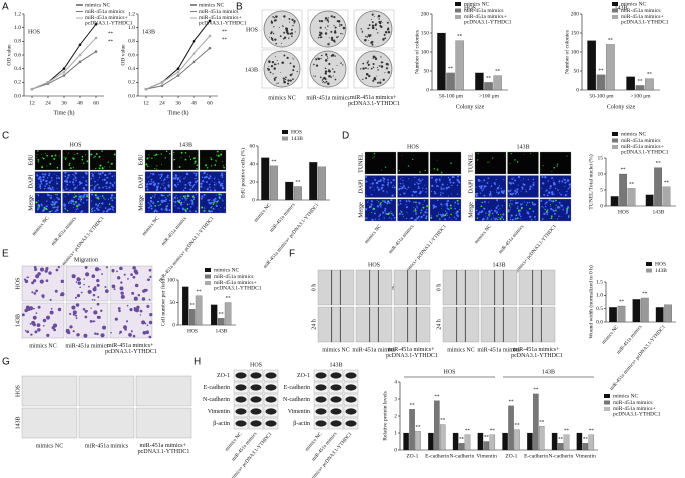  I want to click on y-axis-label: Number of colonies, so click(566, 52).